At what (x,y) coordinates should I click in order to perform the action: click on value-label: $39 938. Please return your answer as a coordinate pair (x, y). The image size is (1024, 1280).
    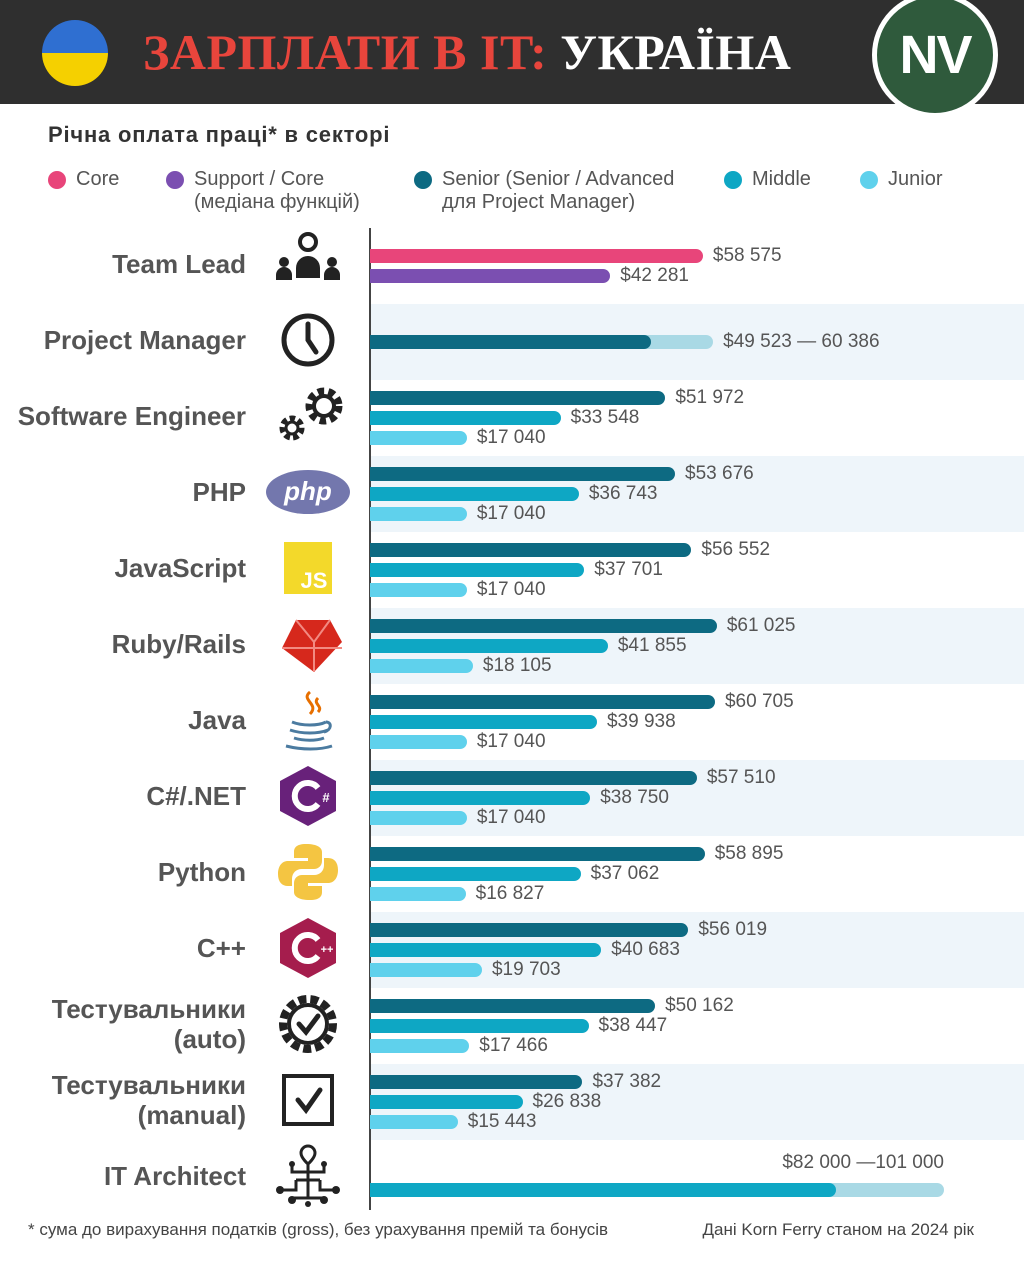
    Looking at the image, I should click on (641, 721).